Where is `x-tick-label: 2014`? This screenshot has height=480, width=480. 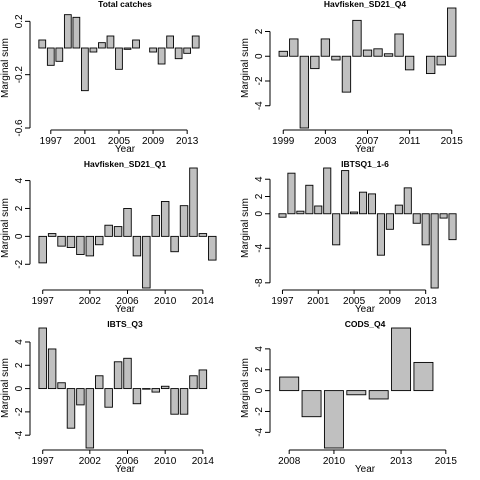
x-tick-label: 2014 is located at coordinates (203, 461).